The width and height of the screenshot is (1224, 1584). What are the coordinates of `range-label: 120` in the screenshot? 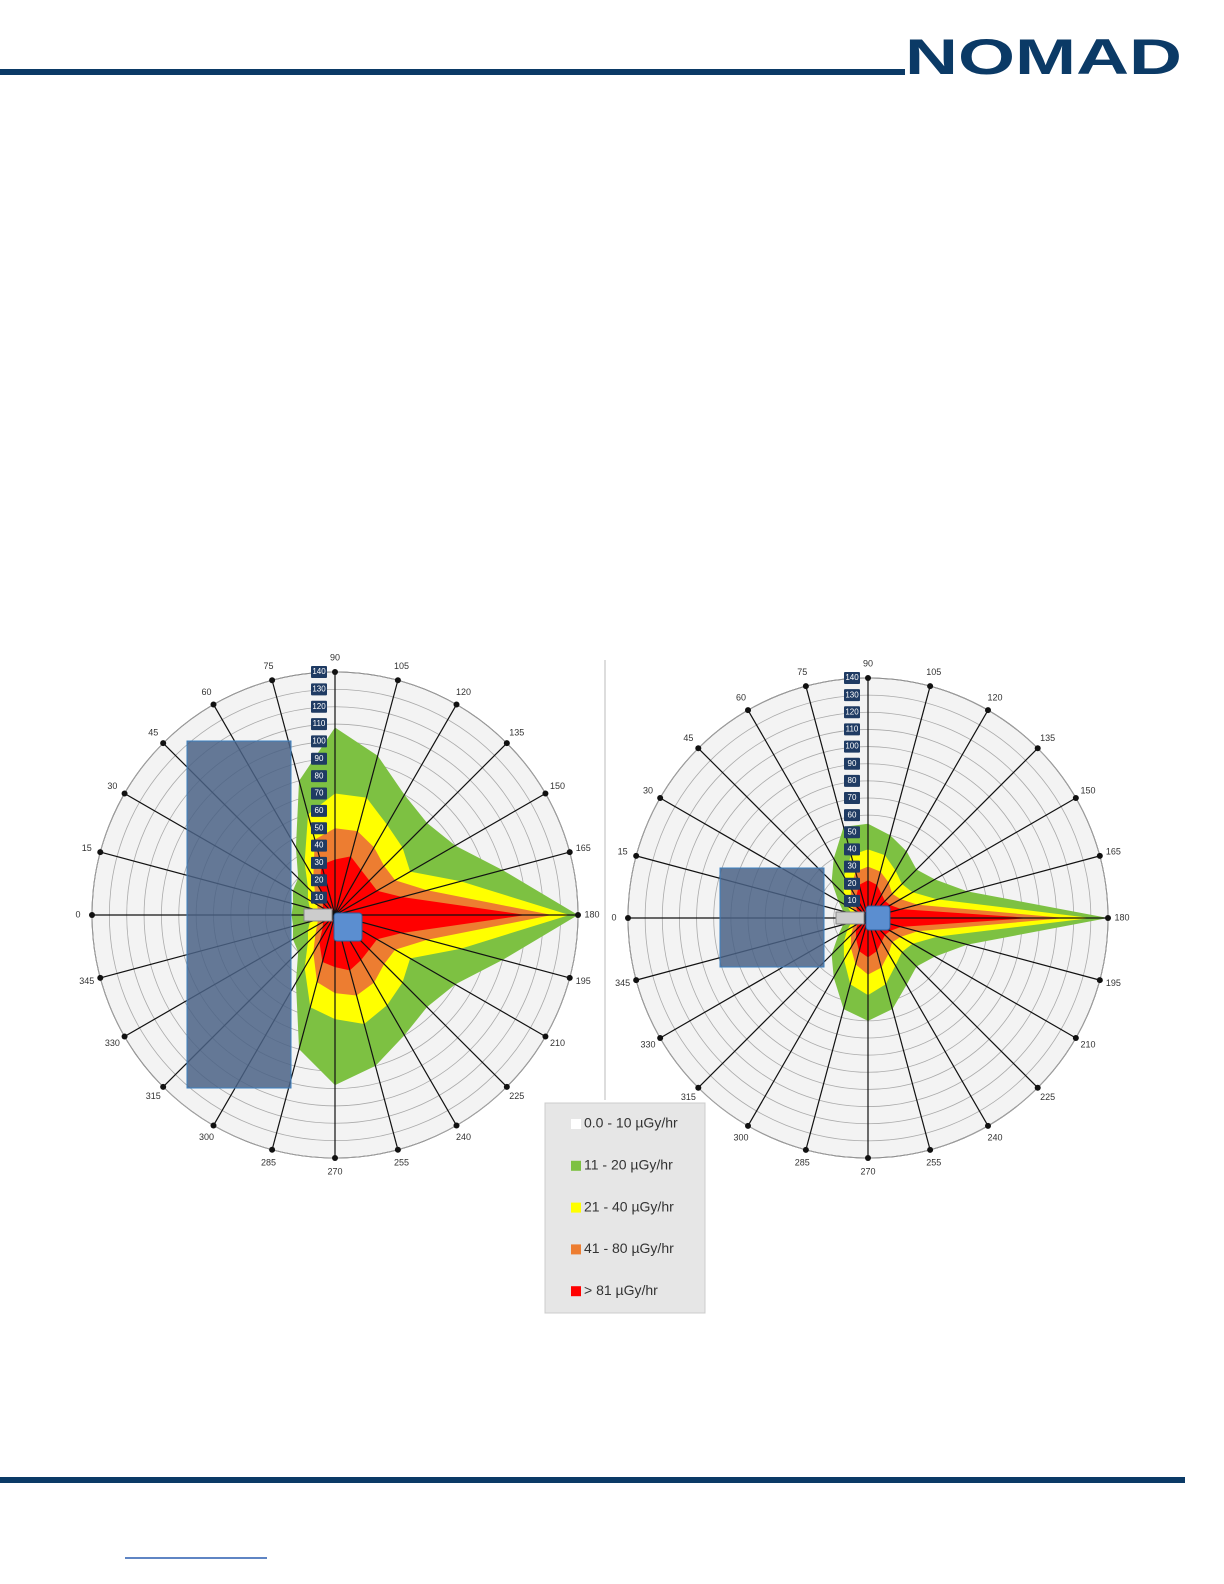 It's located at (852, 711).